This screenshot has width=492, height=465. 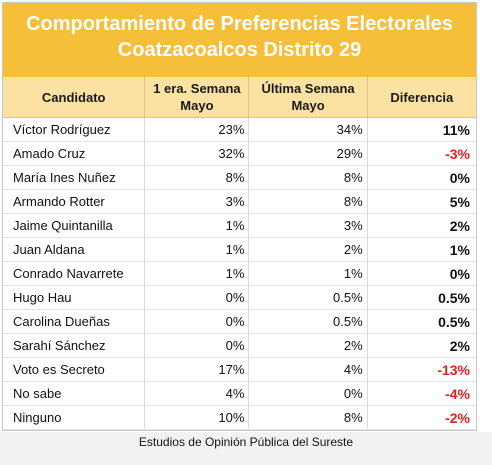 What do you see at coordinates (197, 393) in the screenshot?
I see `first-week-value: 4%` at bounding box center [197, 393].